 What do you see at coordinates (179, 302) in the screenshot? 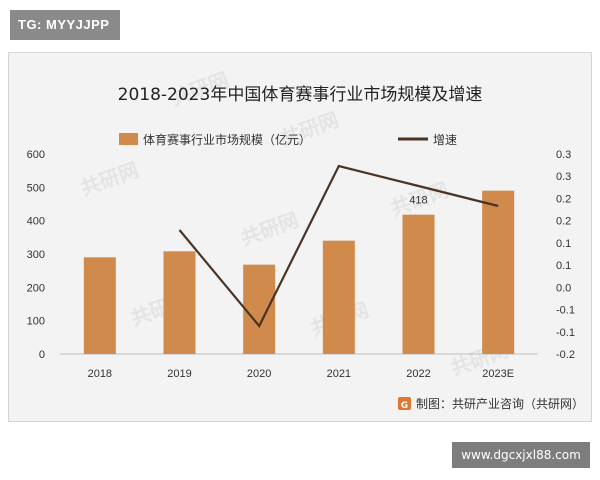
I see `bar-2019` at bounding box center [179, 302].